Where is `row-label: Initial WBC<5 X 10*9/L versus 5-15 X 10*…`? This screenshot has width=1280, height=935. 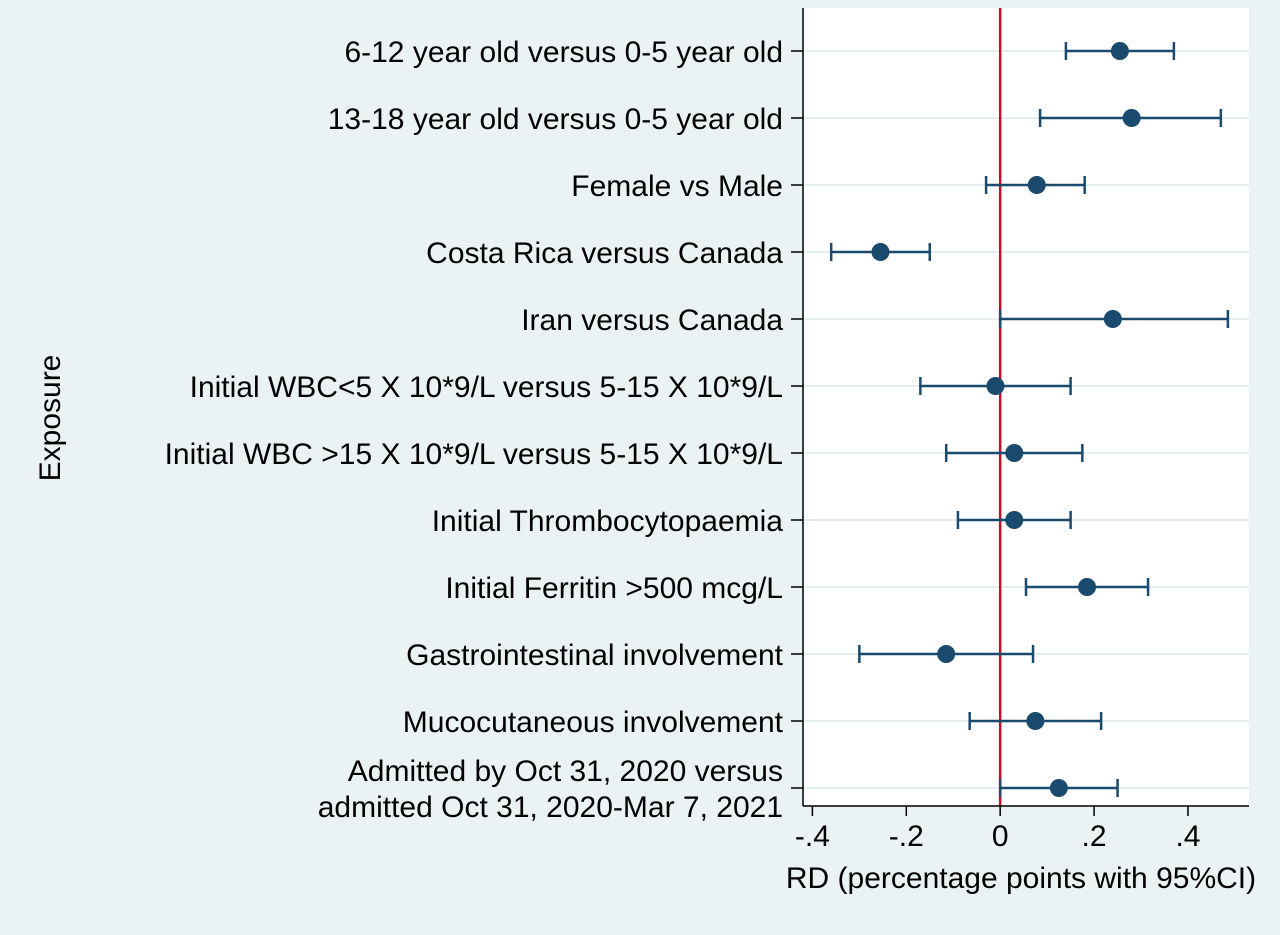
row-label: Initial WBC<5 X 10*9/L versus 5-15 X 10*… is located at coordinates (486, 387).